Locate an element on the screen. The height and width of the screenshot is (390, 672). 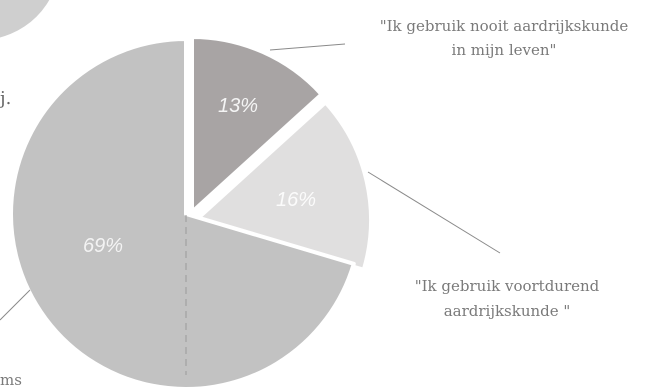
slice-label-16: 16% is located at coordinates (296, 200).